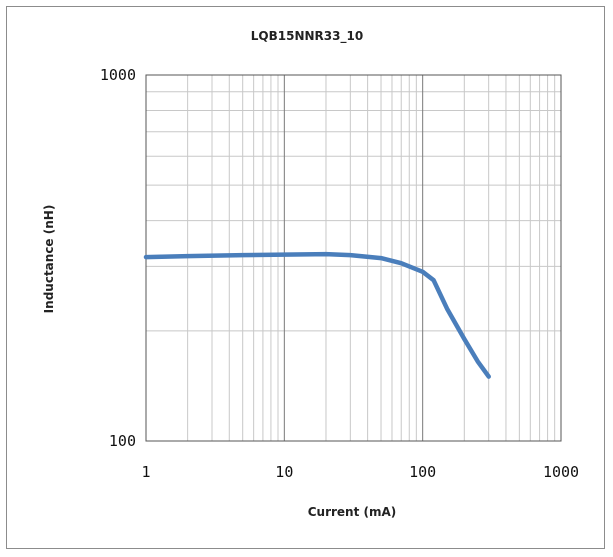  What do you see at coordinates (422, 472) in the screenshot?
I see `x-tick-label: 100` at bounding box center [422, 472].